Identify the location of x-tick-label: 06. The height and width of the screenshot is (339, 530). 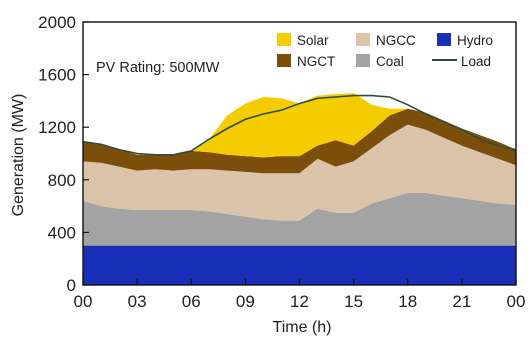
(191, 301).